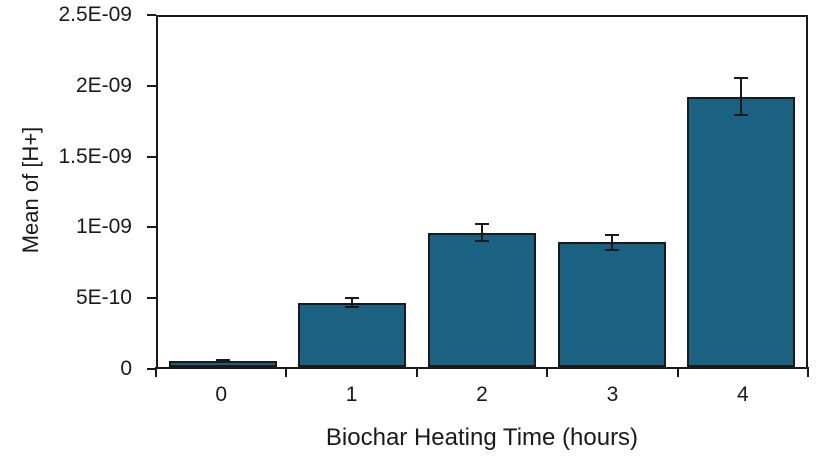  Describe the element at coordinates (103, 227) in the screenshot. I see `y-tick-label: 1E-09` at that location.